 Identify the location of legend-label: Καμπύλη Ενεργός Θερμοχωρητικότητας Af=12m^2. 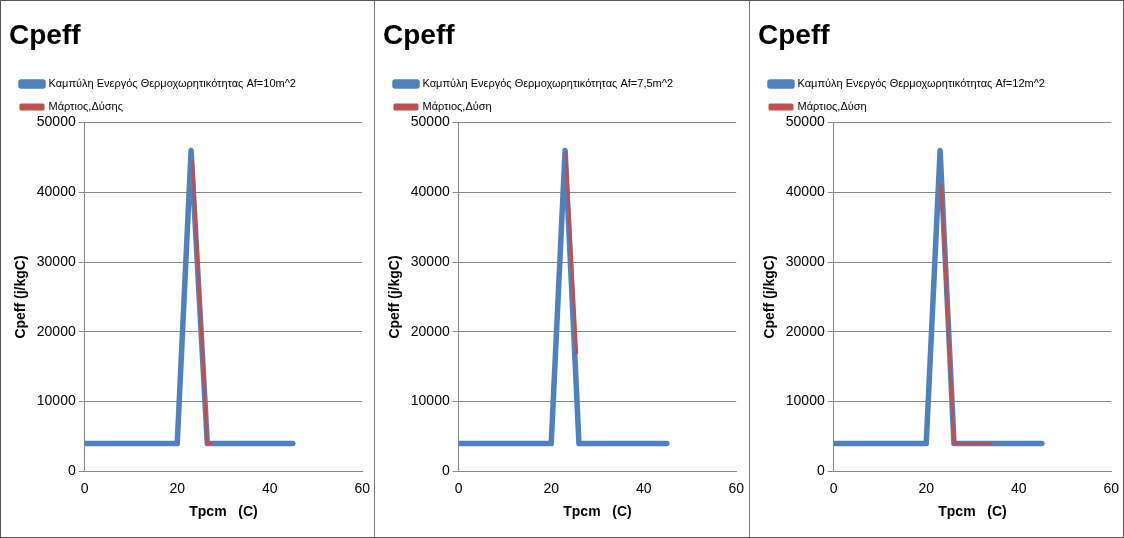
(921, 83).